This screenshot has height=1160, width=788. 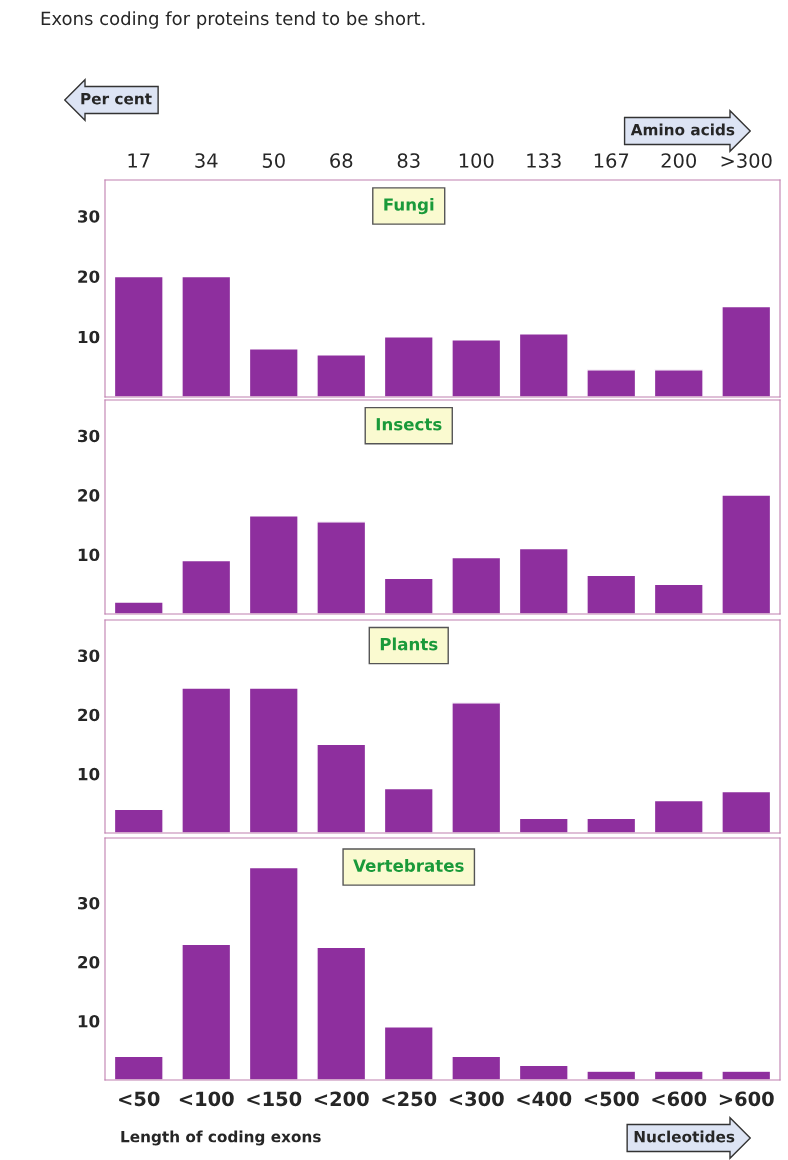 I want to click on x-tick-label: <250, so click(x=409, y=1099).